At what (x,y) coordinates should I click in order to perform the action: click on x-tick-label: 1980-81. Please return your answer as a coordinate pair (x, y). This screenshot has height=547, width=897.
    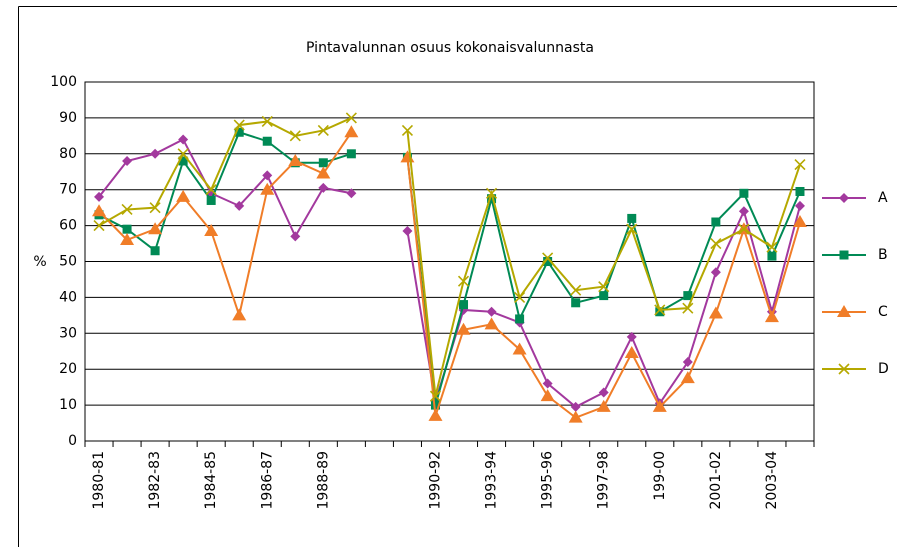
    Looking at the image, I should click on (99, 480).